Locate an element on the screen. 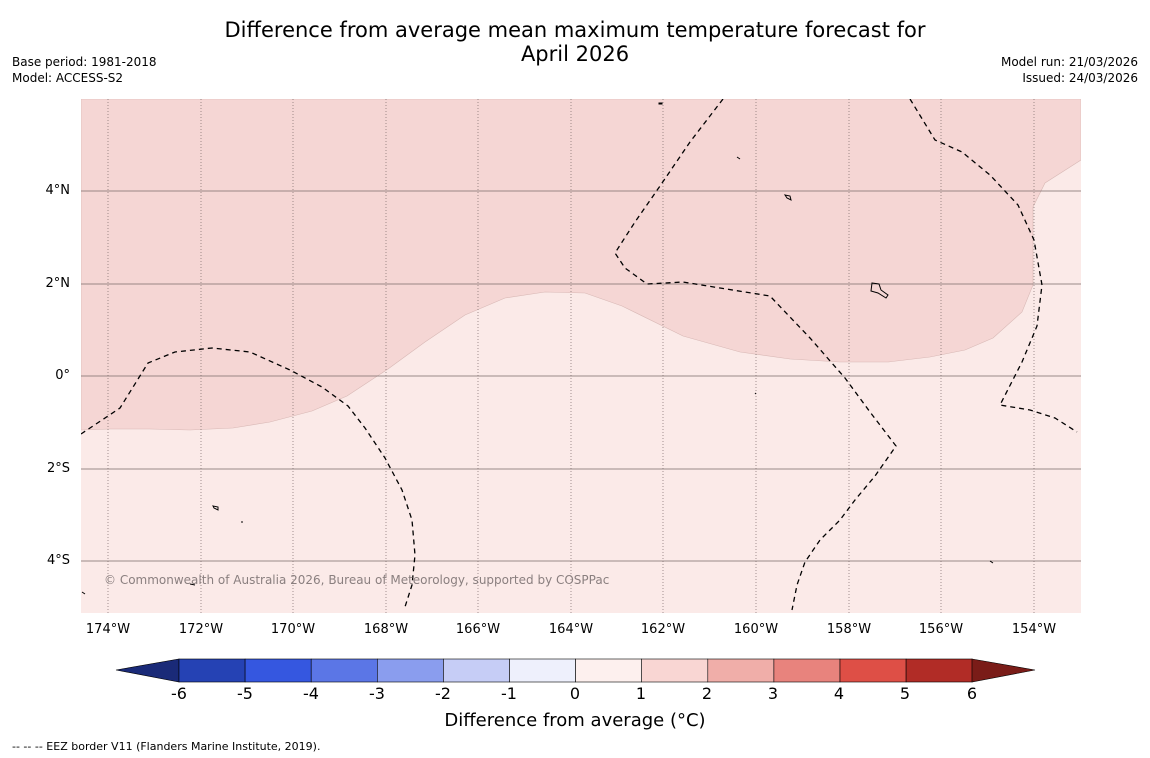 The image size is (1150, 758). island-kiritimati is located at coordinates (879, 290).